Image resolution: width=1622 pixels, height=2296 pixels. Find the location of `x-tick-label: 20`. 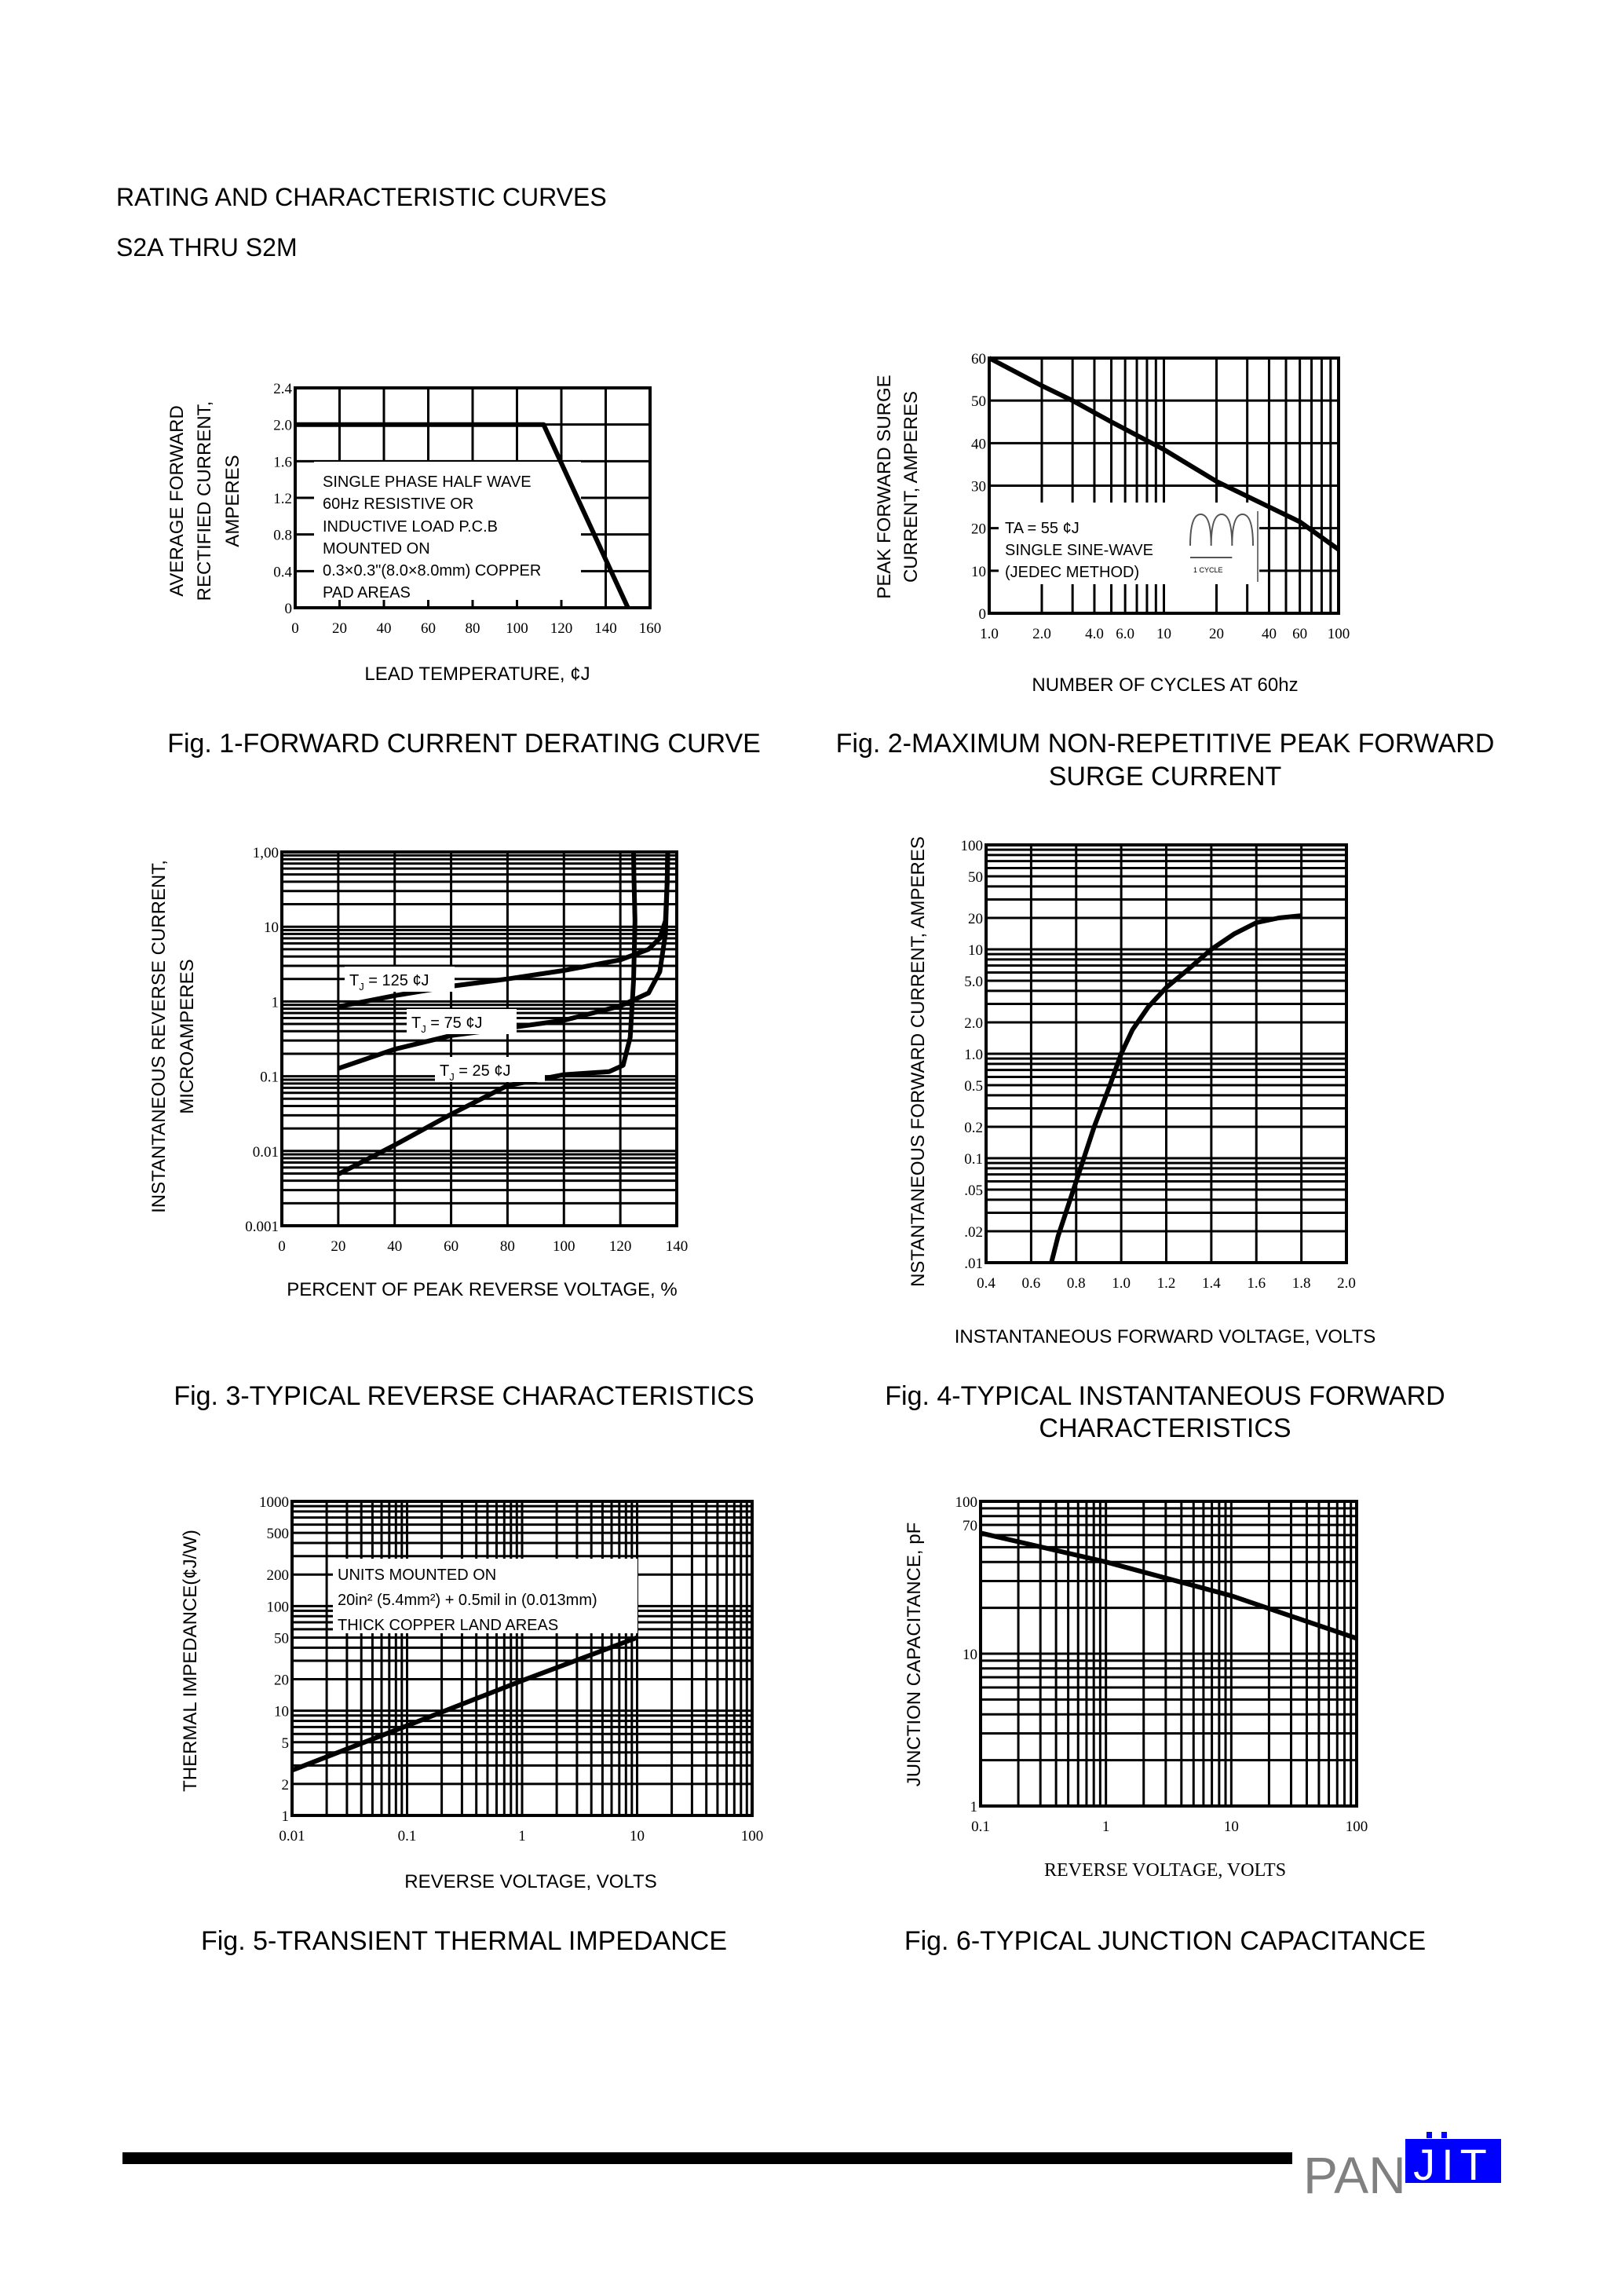

x-tick-label: 20 is located at coordinates (1216, 634).